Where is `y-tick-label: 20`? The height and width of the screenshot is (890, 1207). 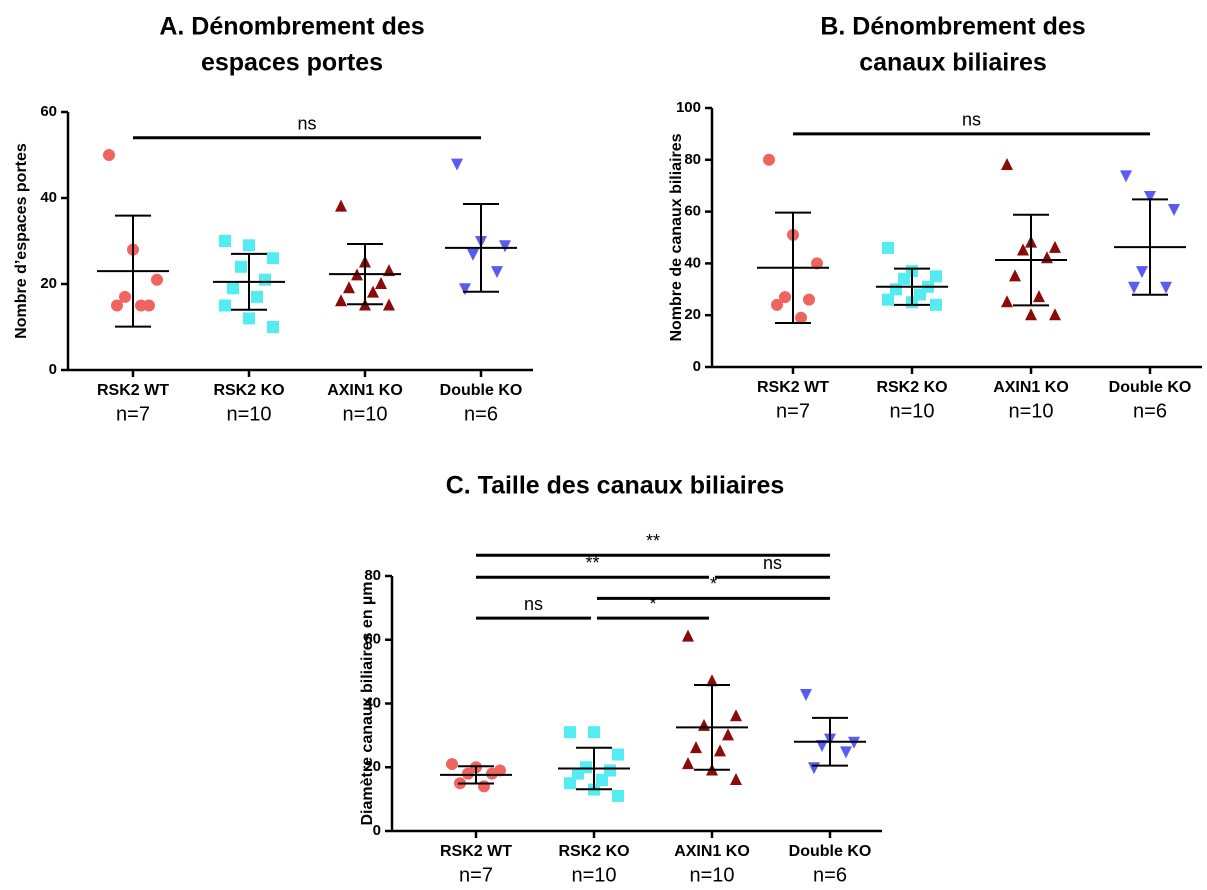 y-tick-label: 20 is located at coordinates (48, 283).